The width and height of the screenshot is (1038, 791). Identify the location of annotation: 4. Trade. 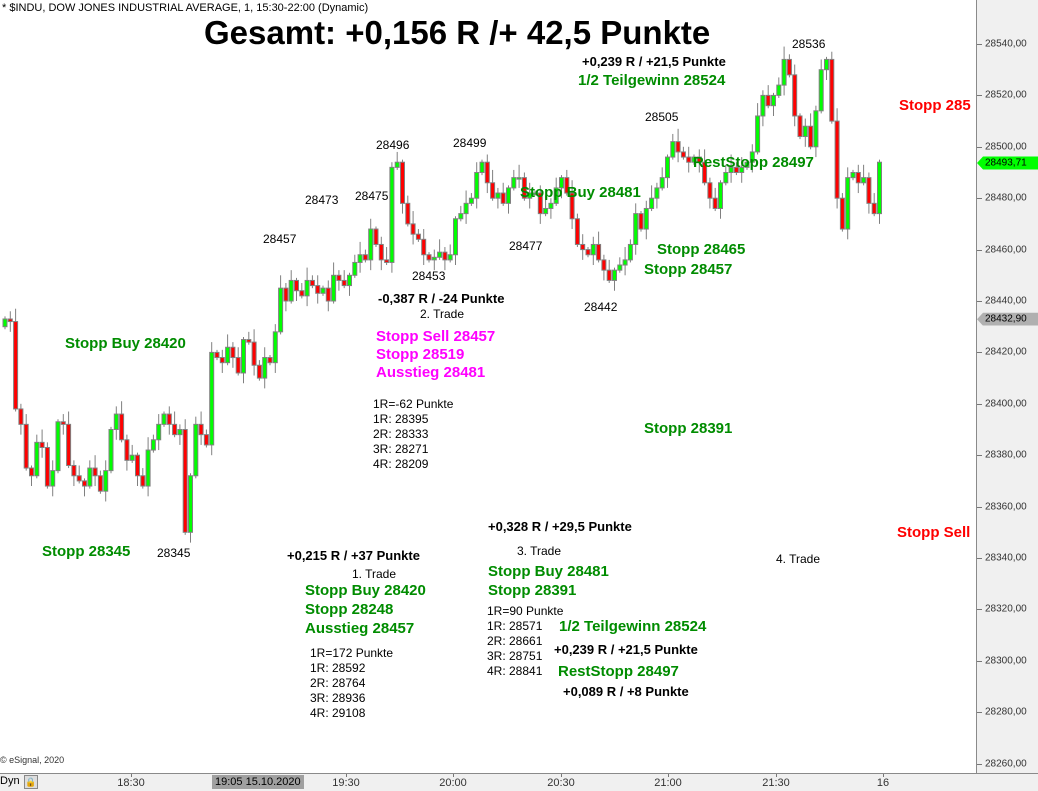
(798, 559).